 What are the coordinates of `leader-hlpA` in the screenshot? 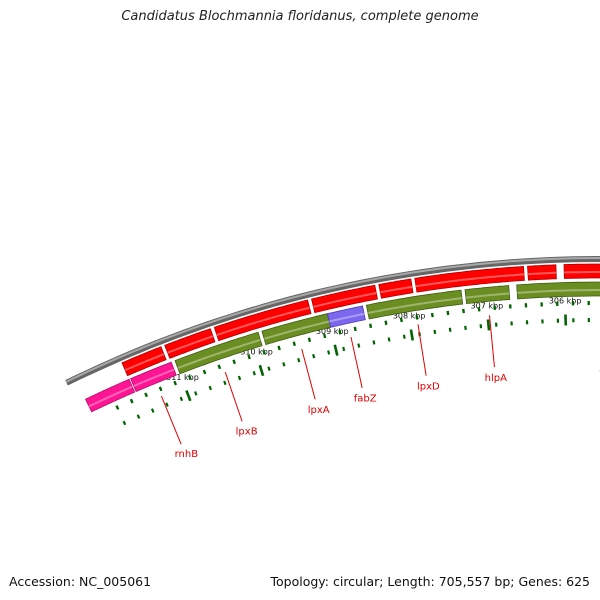 It's located at (492, 341).